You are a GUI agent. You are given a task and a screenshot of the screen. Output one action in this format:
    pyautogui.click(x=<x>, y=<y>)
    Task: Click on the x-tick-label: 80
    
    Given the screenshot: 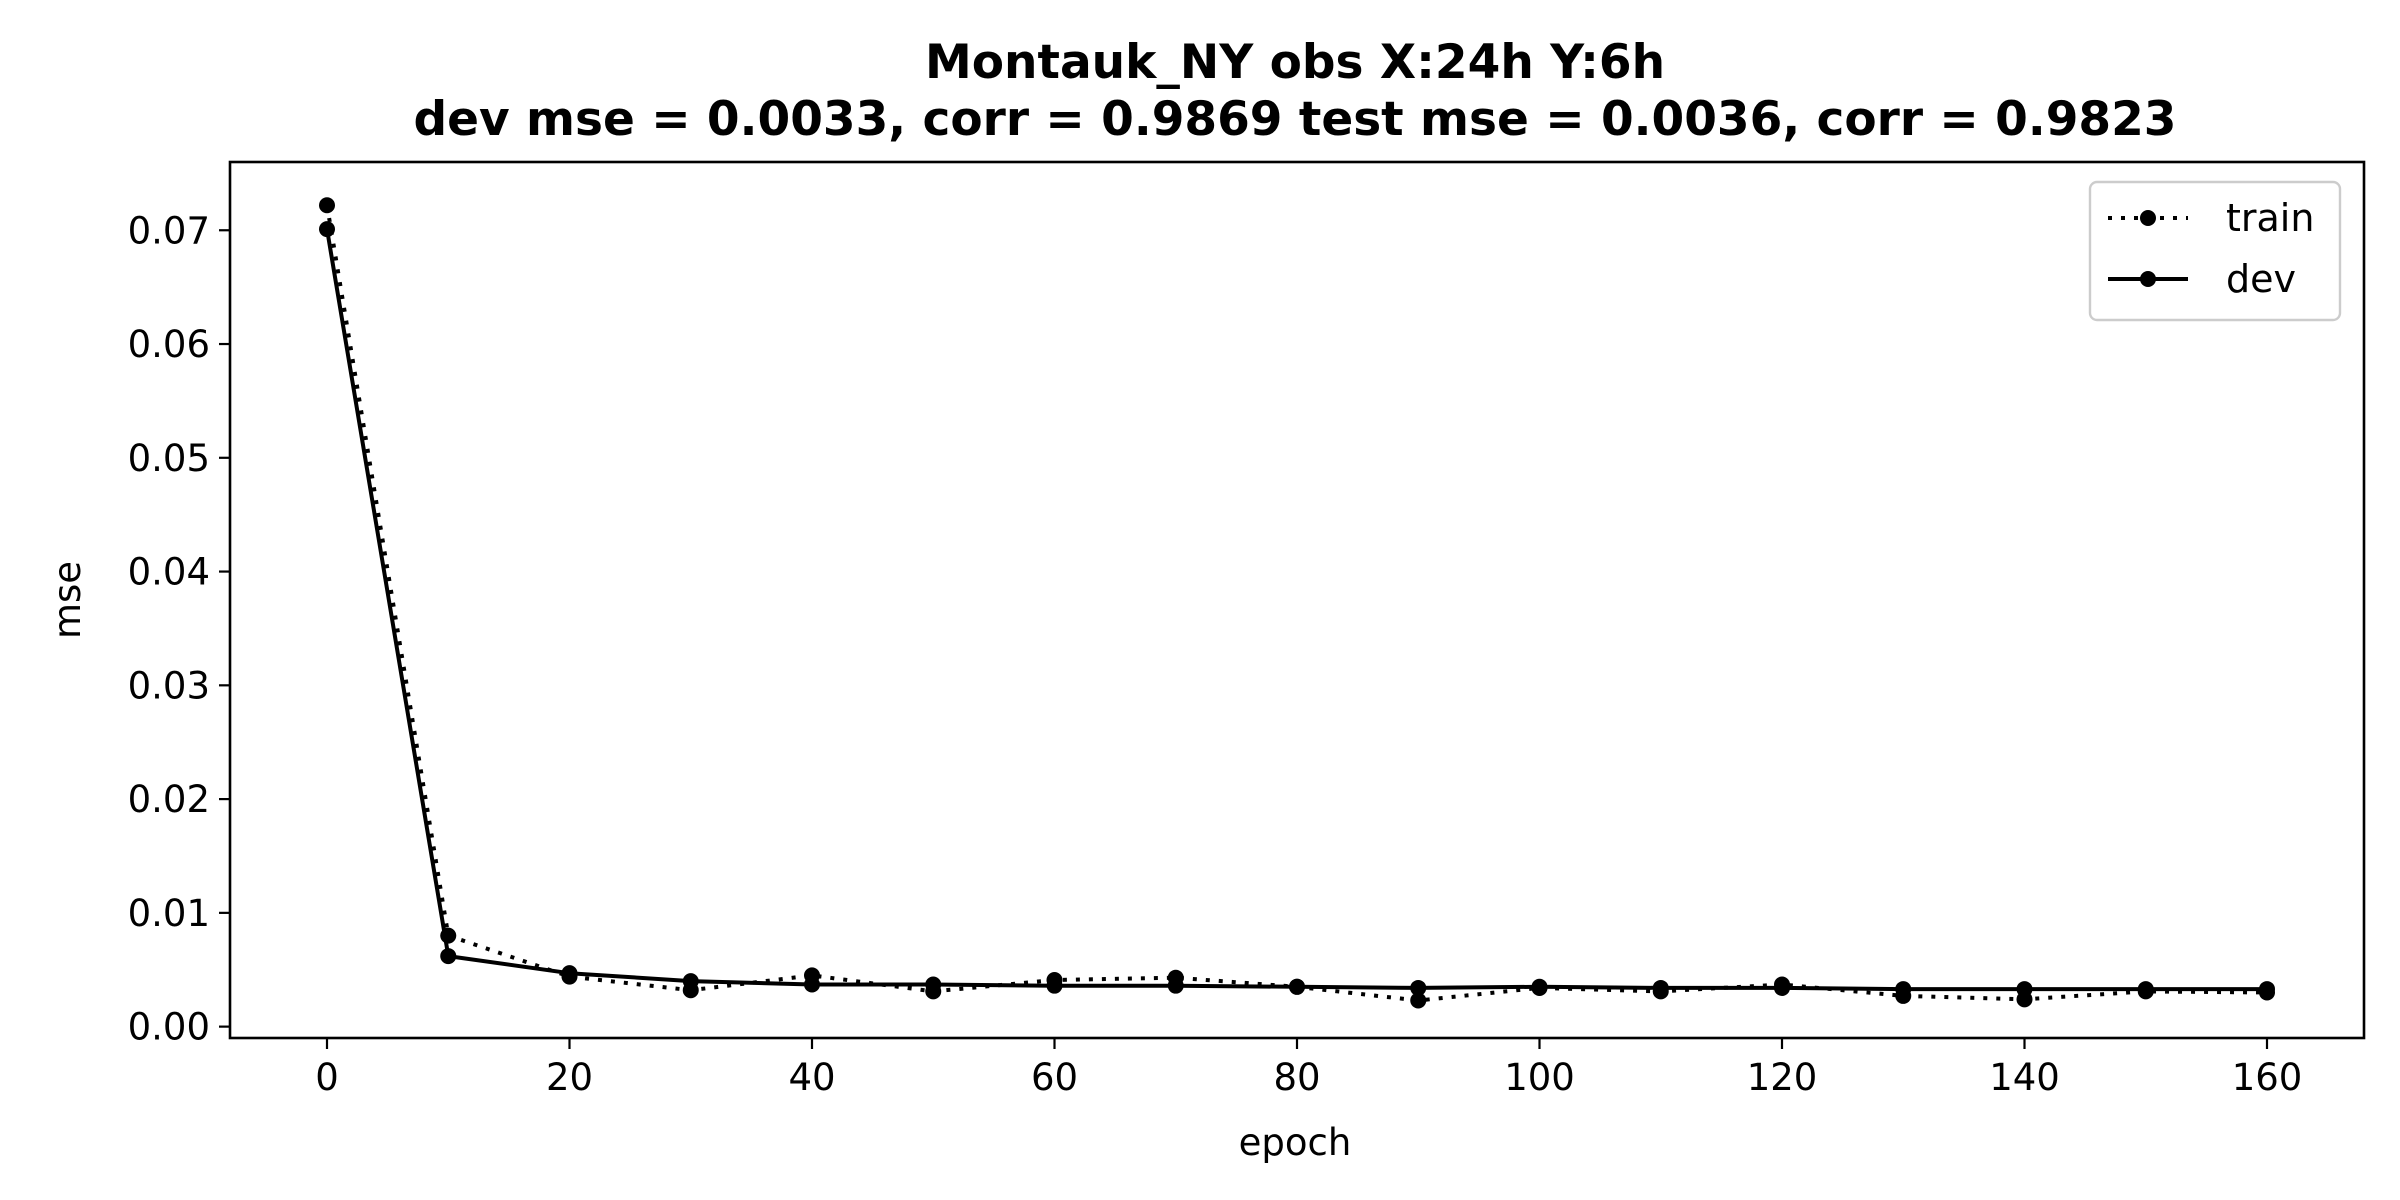 What is the action you would take?
    pyautogui.click(x=1296, y=1077)
    